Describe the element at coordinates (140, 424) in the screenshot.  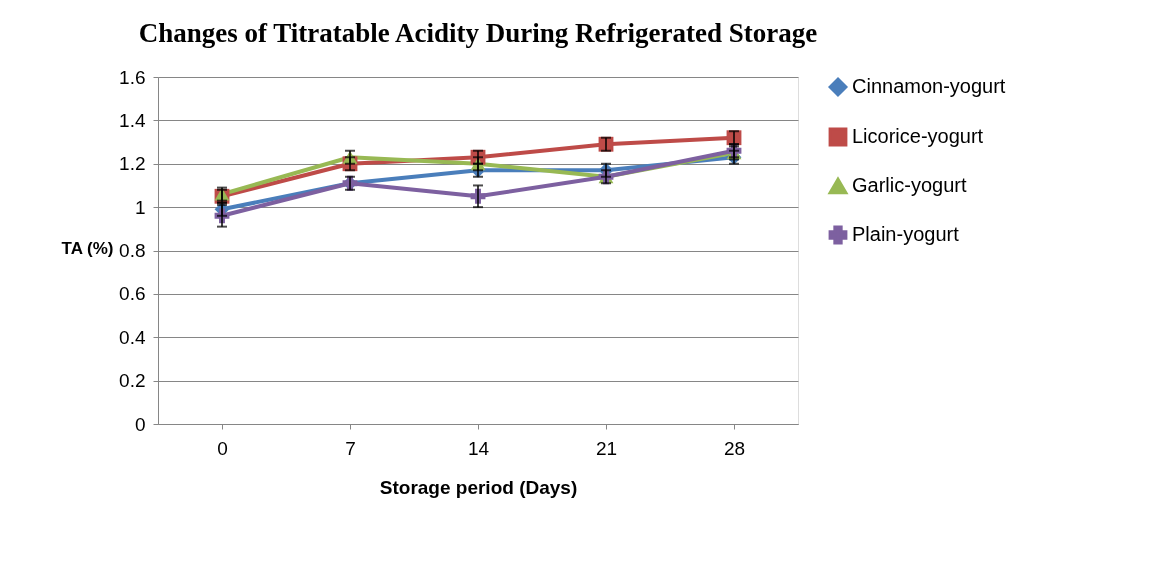
I see `y-tick-label: 0` at that location.